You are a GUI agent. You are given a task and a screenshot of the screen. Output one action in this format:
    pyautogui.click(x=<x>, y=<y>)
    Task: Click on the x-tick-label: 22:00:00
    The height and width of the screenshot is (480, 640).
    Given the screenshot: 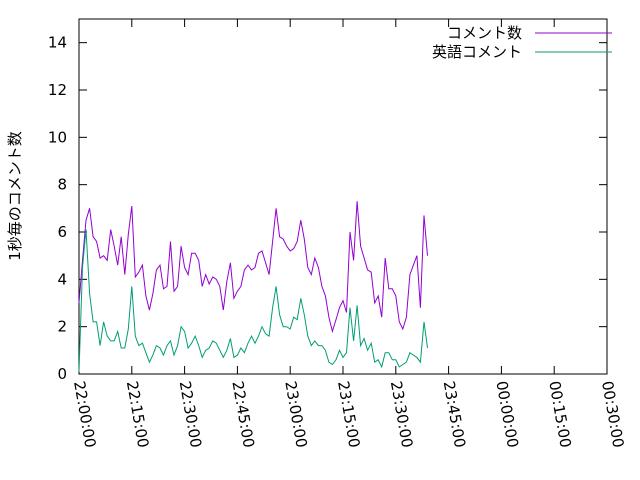 What is the action you would take?
    pyautogui.click(x=84, y=414)
    